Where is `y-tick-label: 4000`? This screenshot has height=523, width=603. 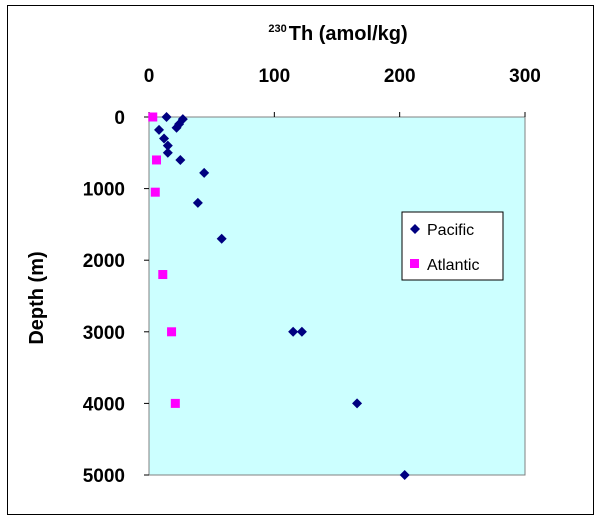
y-tick-label: 4000 is located at coordinates (104, 404).